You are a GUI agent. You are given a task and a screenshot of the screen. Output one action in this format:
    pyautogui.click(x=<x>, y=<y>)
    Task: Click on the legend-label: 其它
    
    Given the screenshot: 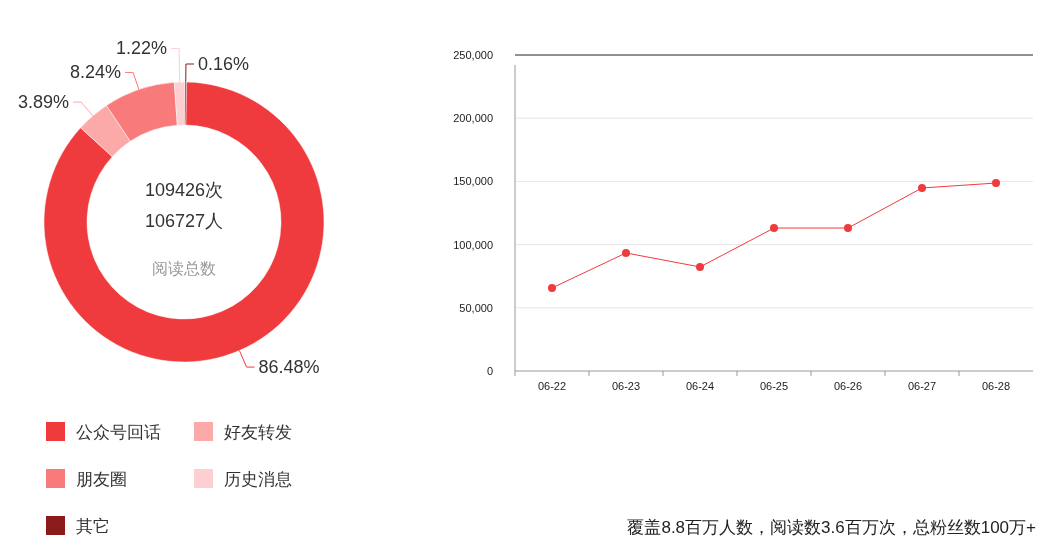 What is the action you would take?
    pyautogui.click(x=93, y=526)
    